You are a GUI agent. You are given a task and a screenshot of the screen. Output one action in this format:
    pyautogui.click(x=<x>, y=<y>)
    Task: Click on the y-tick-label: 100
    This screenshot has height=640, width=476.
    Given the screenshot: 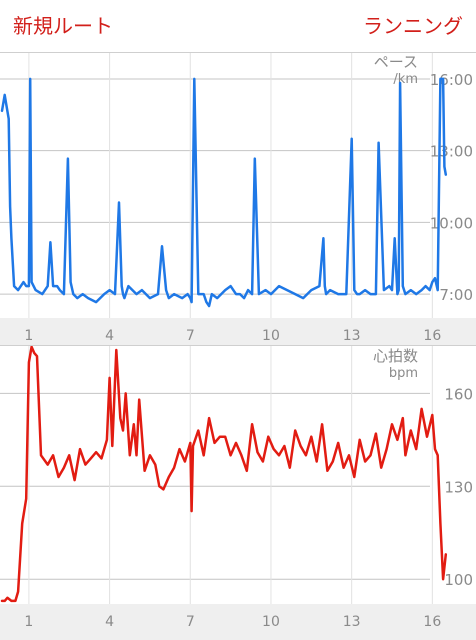 What is the action you would take?
    pyautogui.click(x=458, y=580)
    